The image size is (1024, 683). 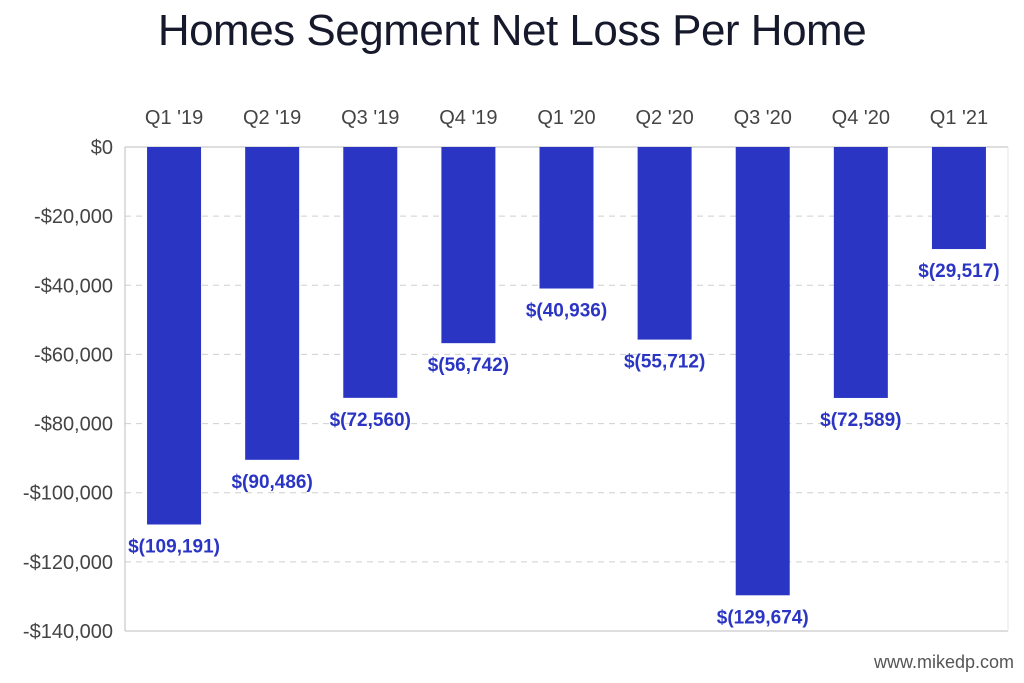 I want to click on data-label: $(90,486), so click(x=271, y=482).